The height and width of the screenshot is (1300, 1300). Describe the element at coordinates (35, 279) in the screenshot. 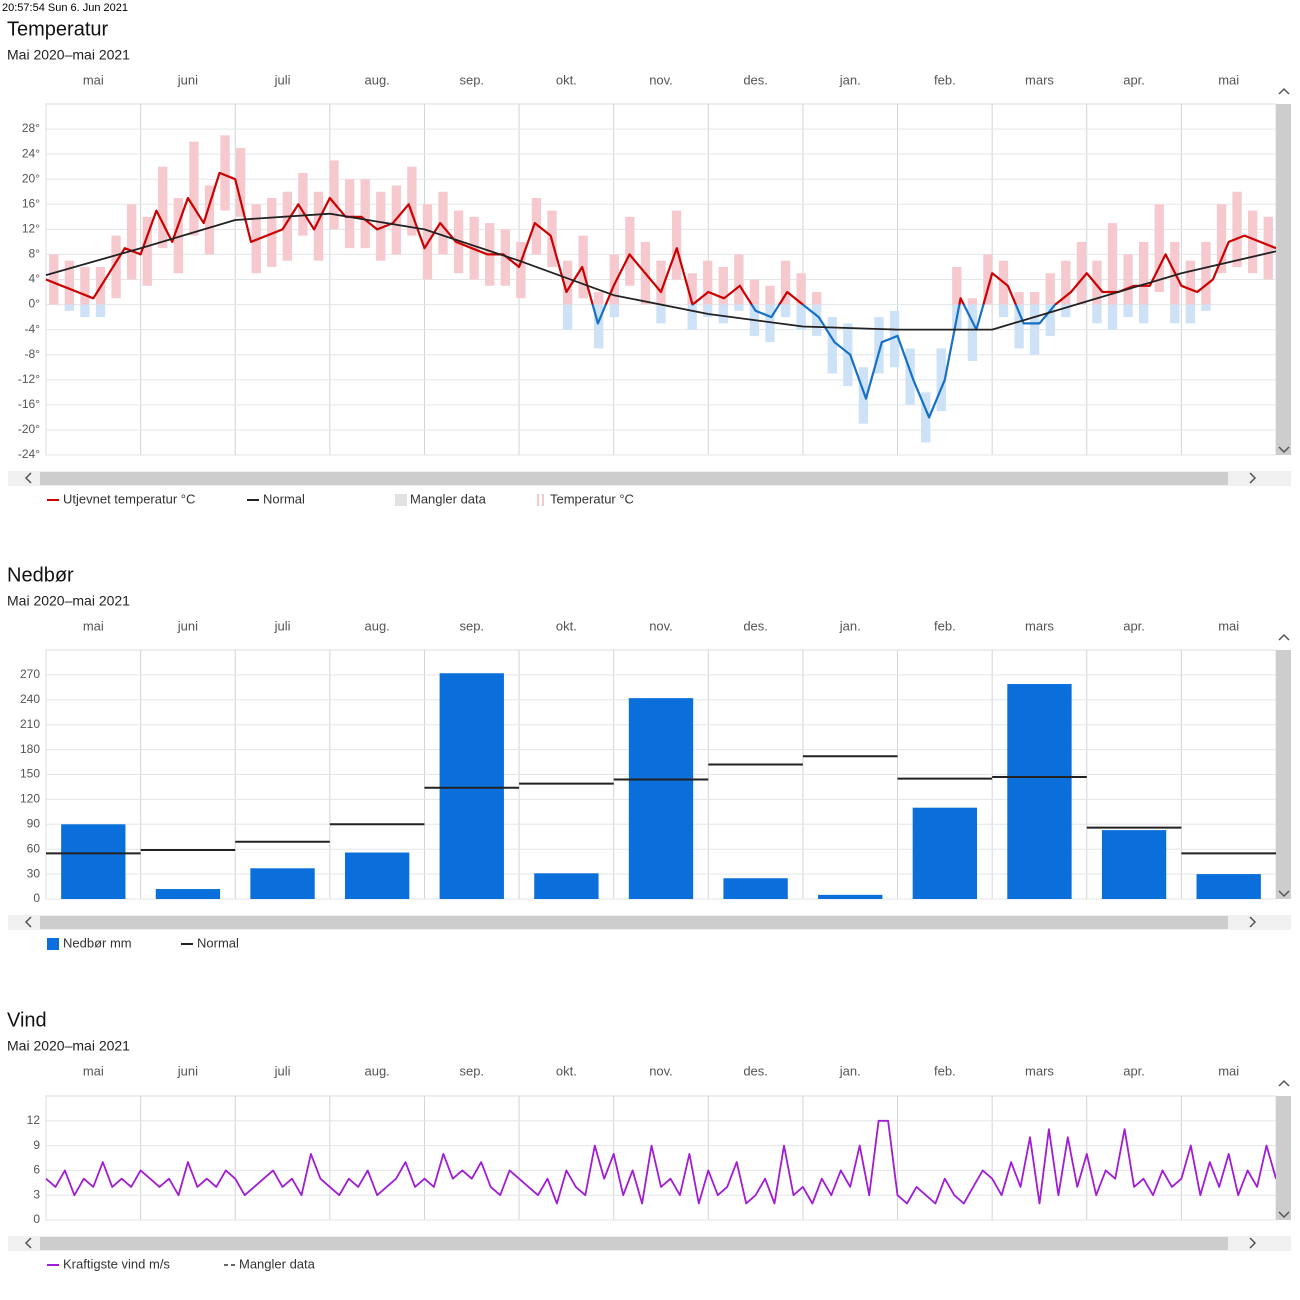

I see `y-tick-label: 4°` at that location.